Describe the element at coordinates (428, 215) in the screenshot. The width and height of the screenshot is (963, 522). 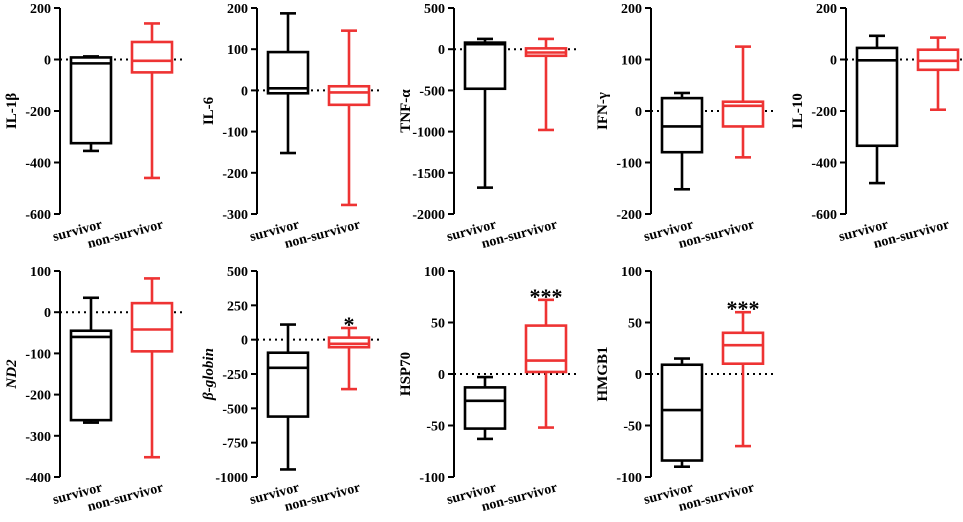
I see `y-tick-label: -2000` at that location.